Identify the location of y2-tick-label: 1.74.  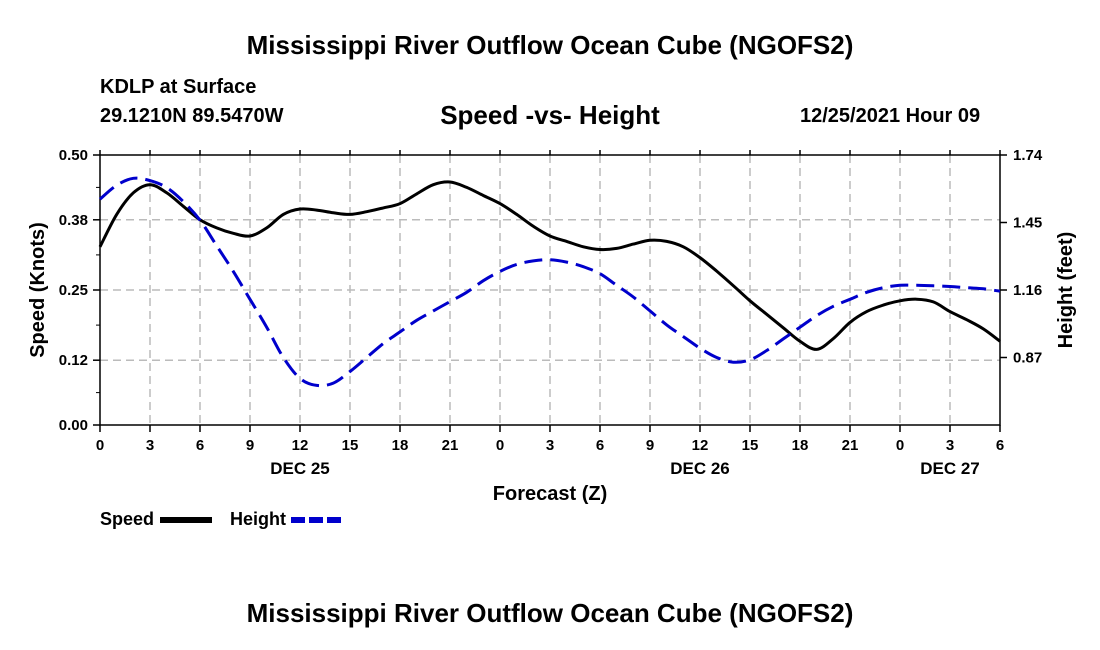
(1028, 155).